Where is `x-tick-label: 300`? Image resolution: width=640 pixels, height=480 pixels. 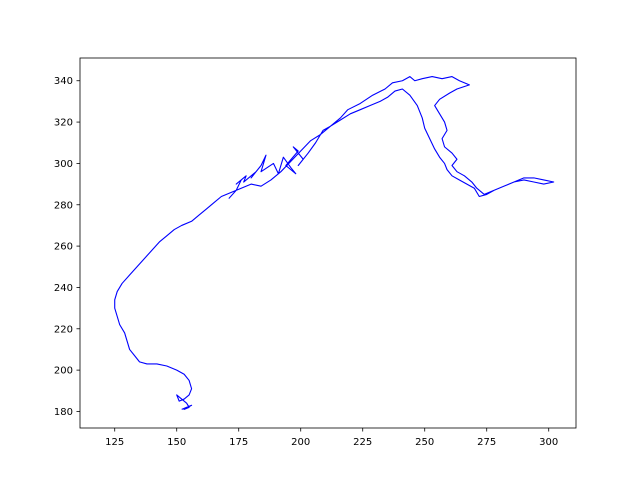
x-tick-label: 300 is located at coordinates (548, 442).